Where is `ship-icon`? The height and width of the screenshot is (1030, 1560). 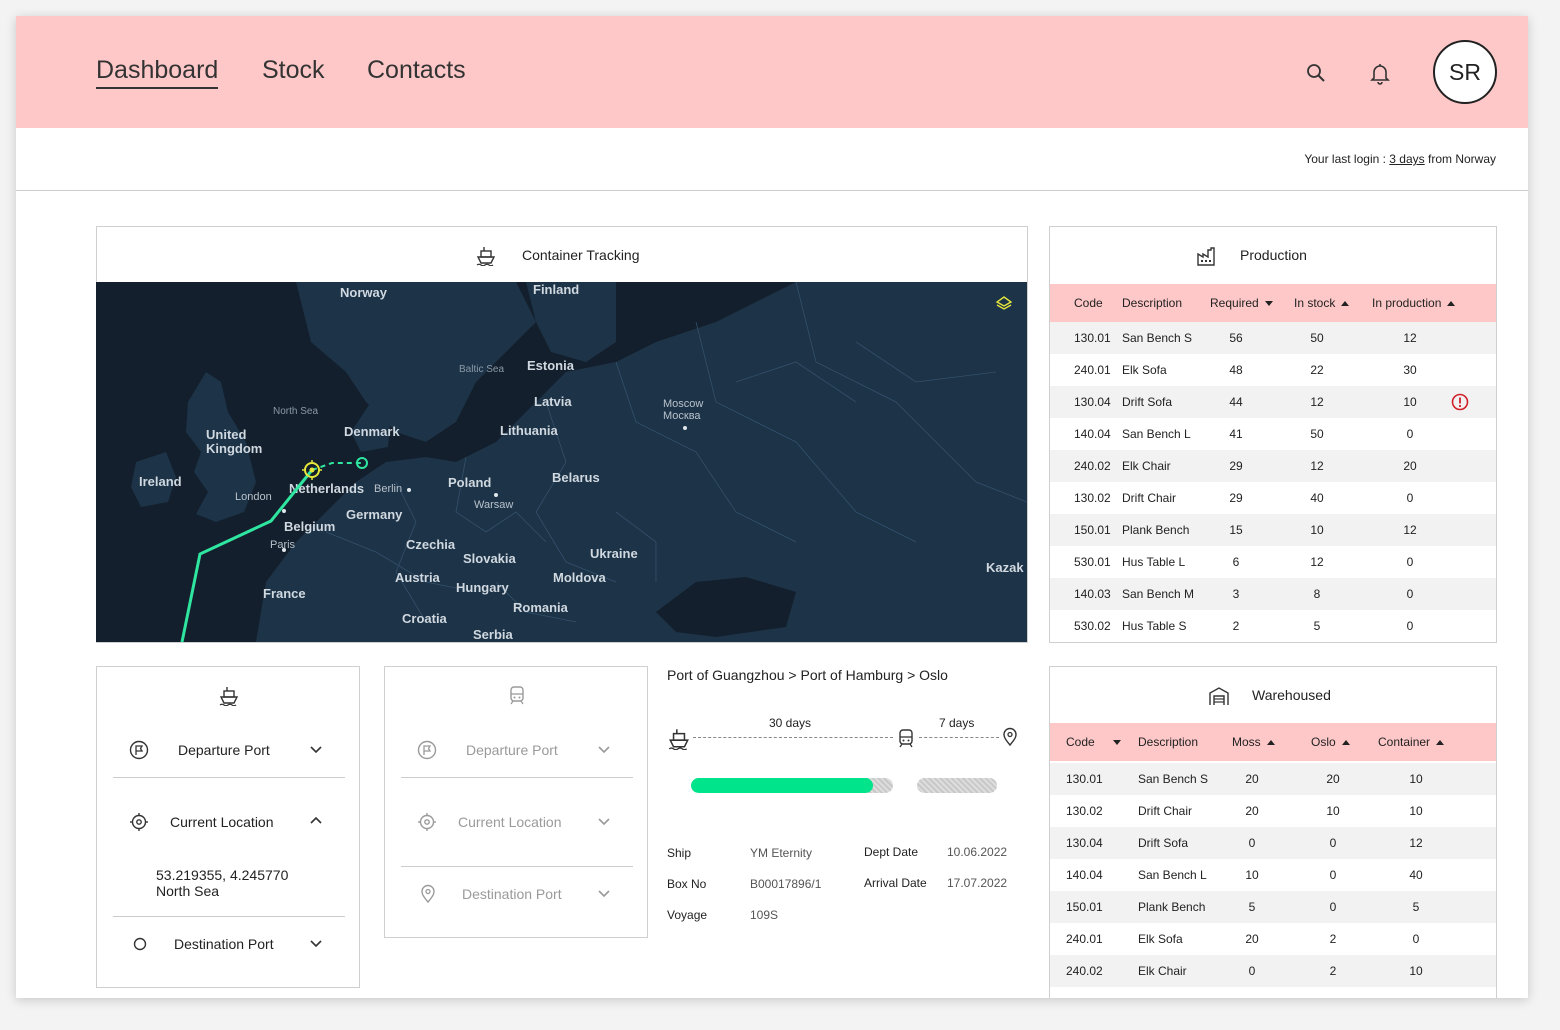
ship-icon is located at coordinates (486, 256).